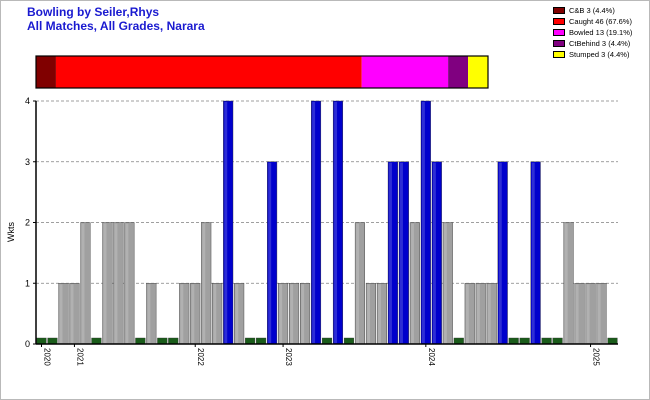 The height and width of the screenshot is (400, 650). Describe the element at coordinates (27, 344) in the screenshot. I see `y-tick-label: 0` at that location.